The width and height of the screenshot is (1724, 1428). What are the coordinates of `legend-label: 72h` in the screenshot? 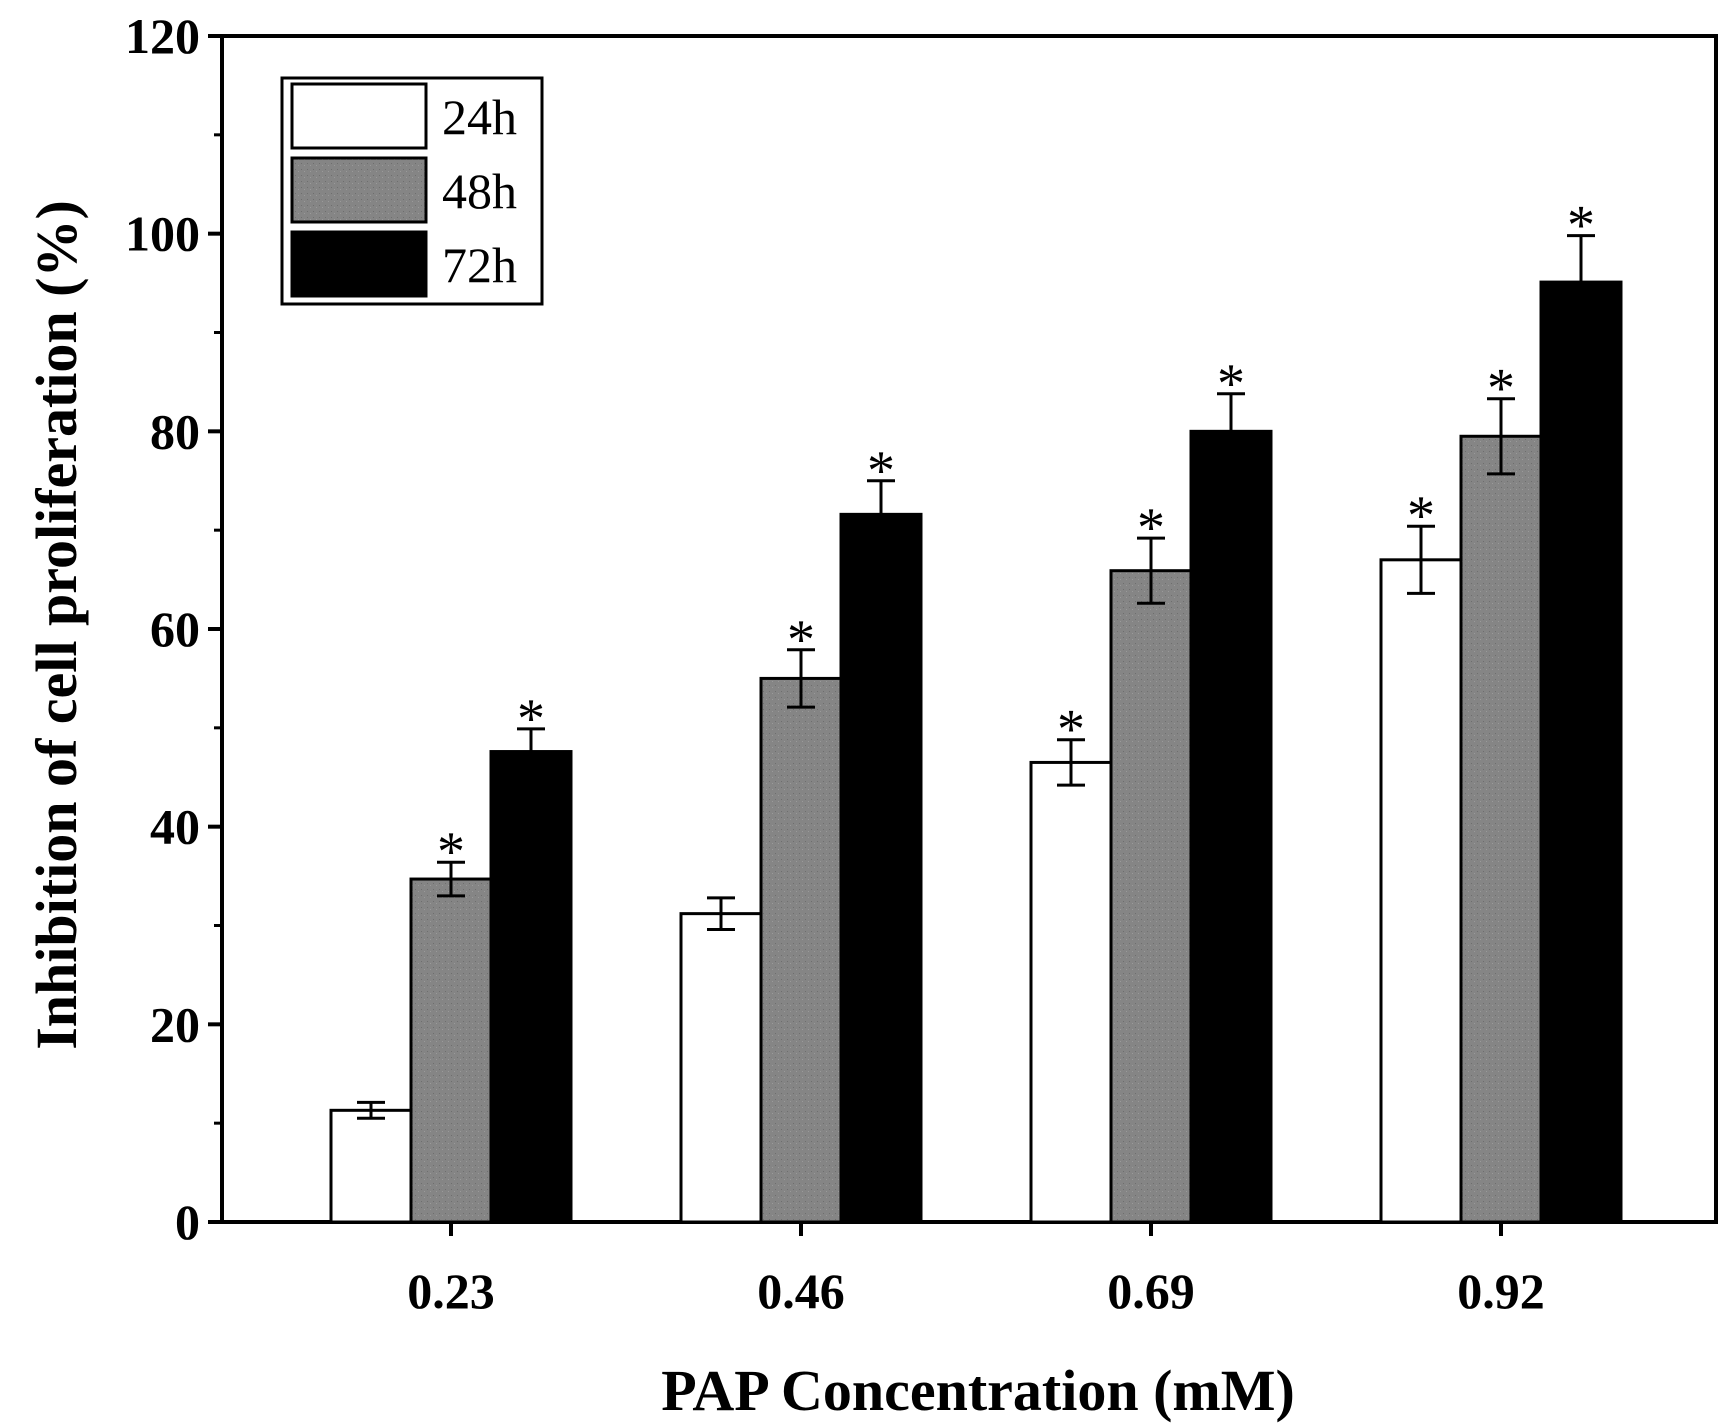 It's located at (479, 265).